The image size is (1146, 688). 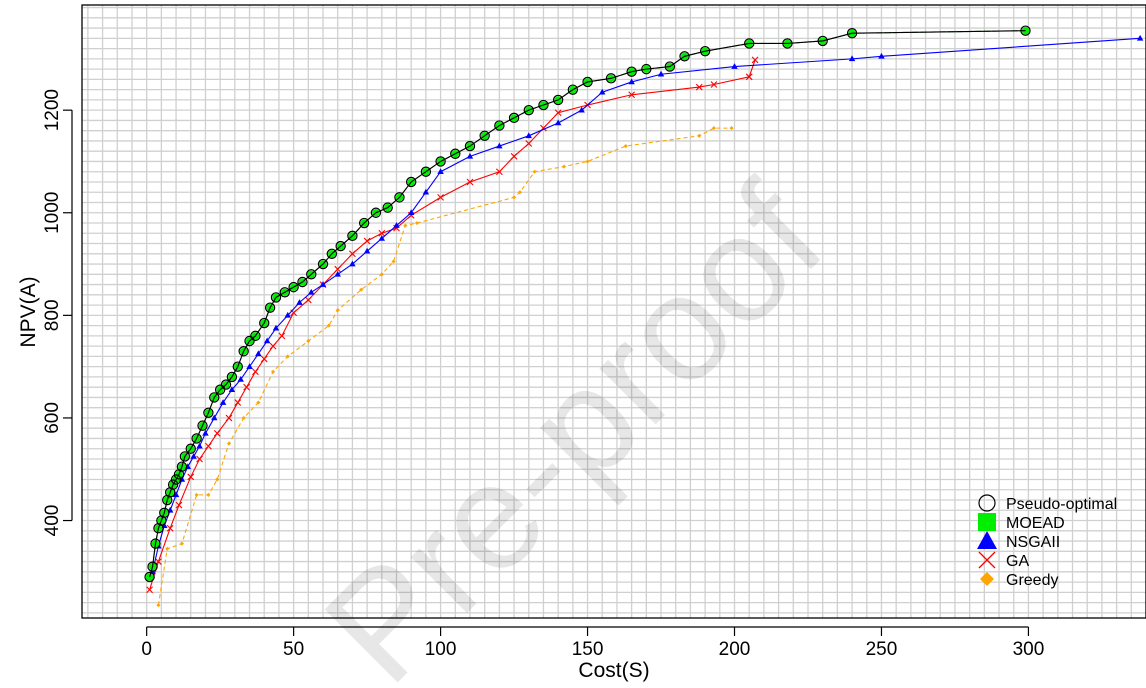 What do you see at coordinates (57, 312) in the screenshot?
I see `y-axis: 400 600 800 1000 1200` at bounding box center [57, 312].